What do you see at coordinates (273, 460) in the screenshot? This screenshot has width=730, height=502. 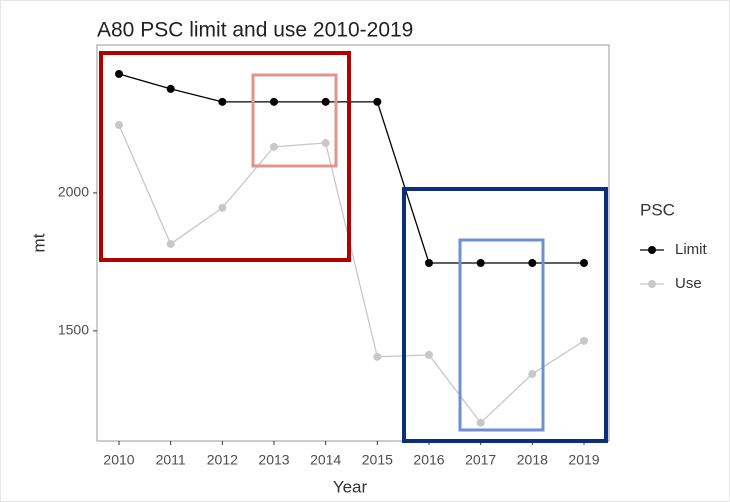 I see `x-tick-label: 2013` at bounding box center [273, 460].